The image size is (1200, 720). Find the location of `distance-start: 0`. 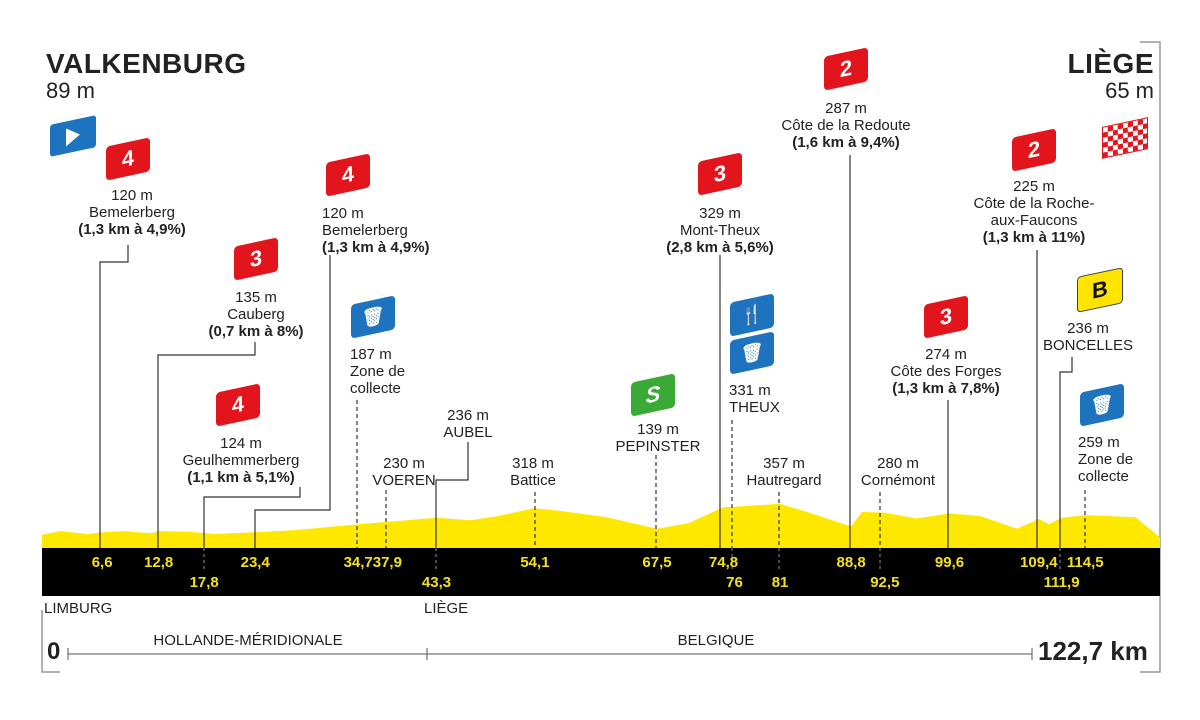

distance-start: 0 is located at coordinates (54, 651).